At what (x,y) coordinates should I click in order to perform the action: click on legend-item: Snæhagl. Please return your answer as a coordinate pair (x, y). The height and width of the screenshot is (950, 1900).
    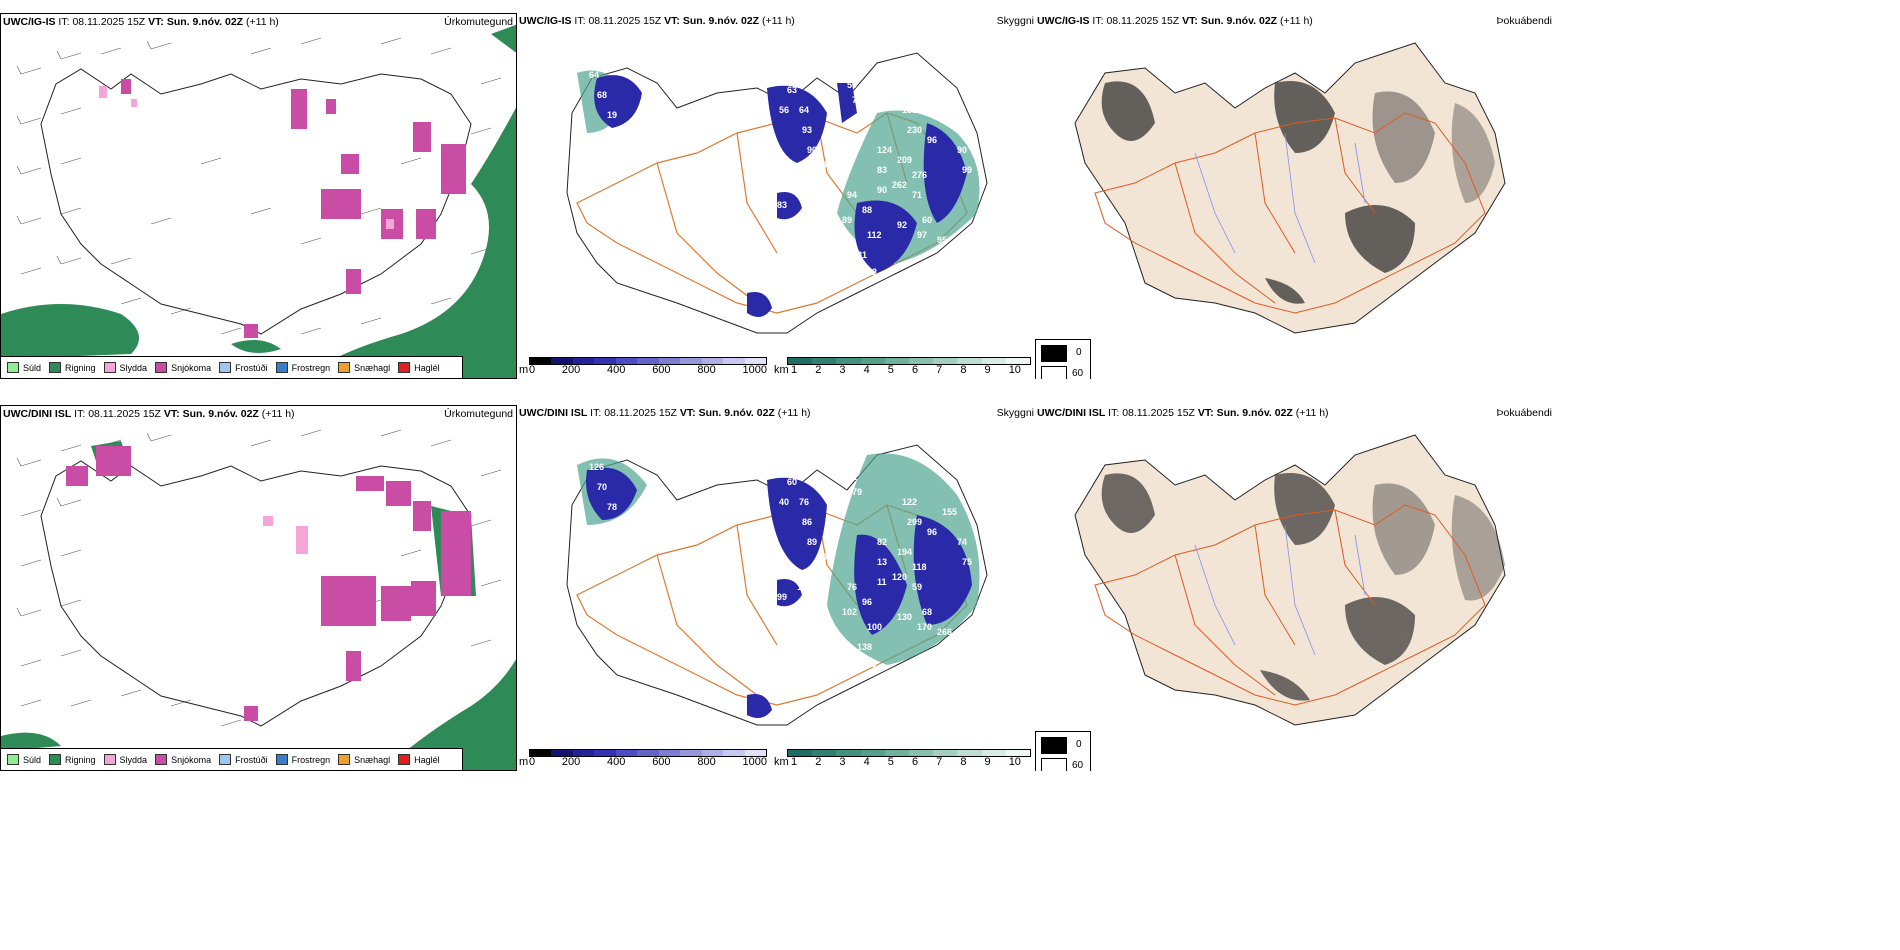
    Looking at the image, I should click on (364, 367).